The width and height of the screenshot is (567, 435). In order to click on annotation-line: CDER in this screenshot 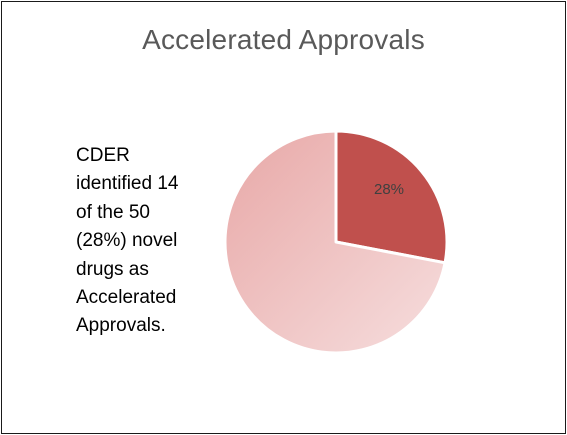, I will do `click(103, 155)`.